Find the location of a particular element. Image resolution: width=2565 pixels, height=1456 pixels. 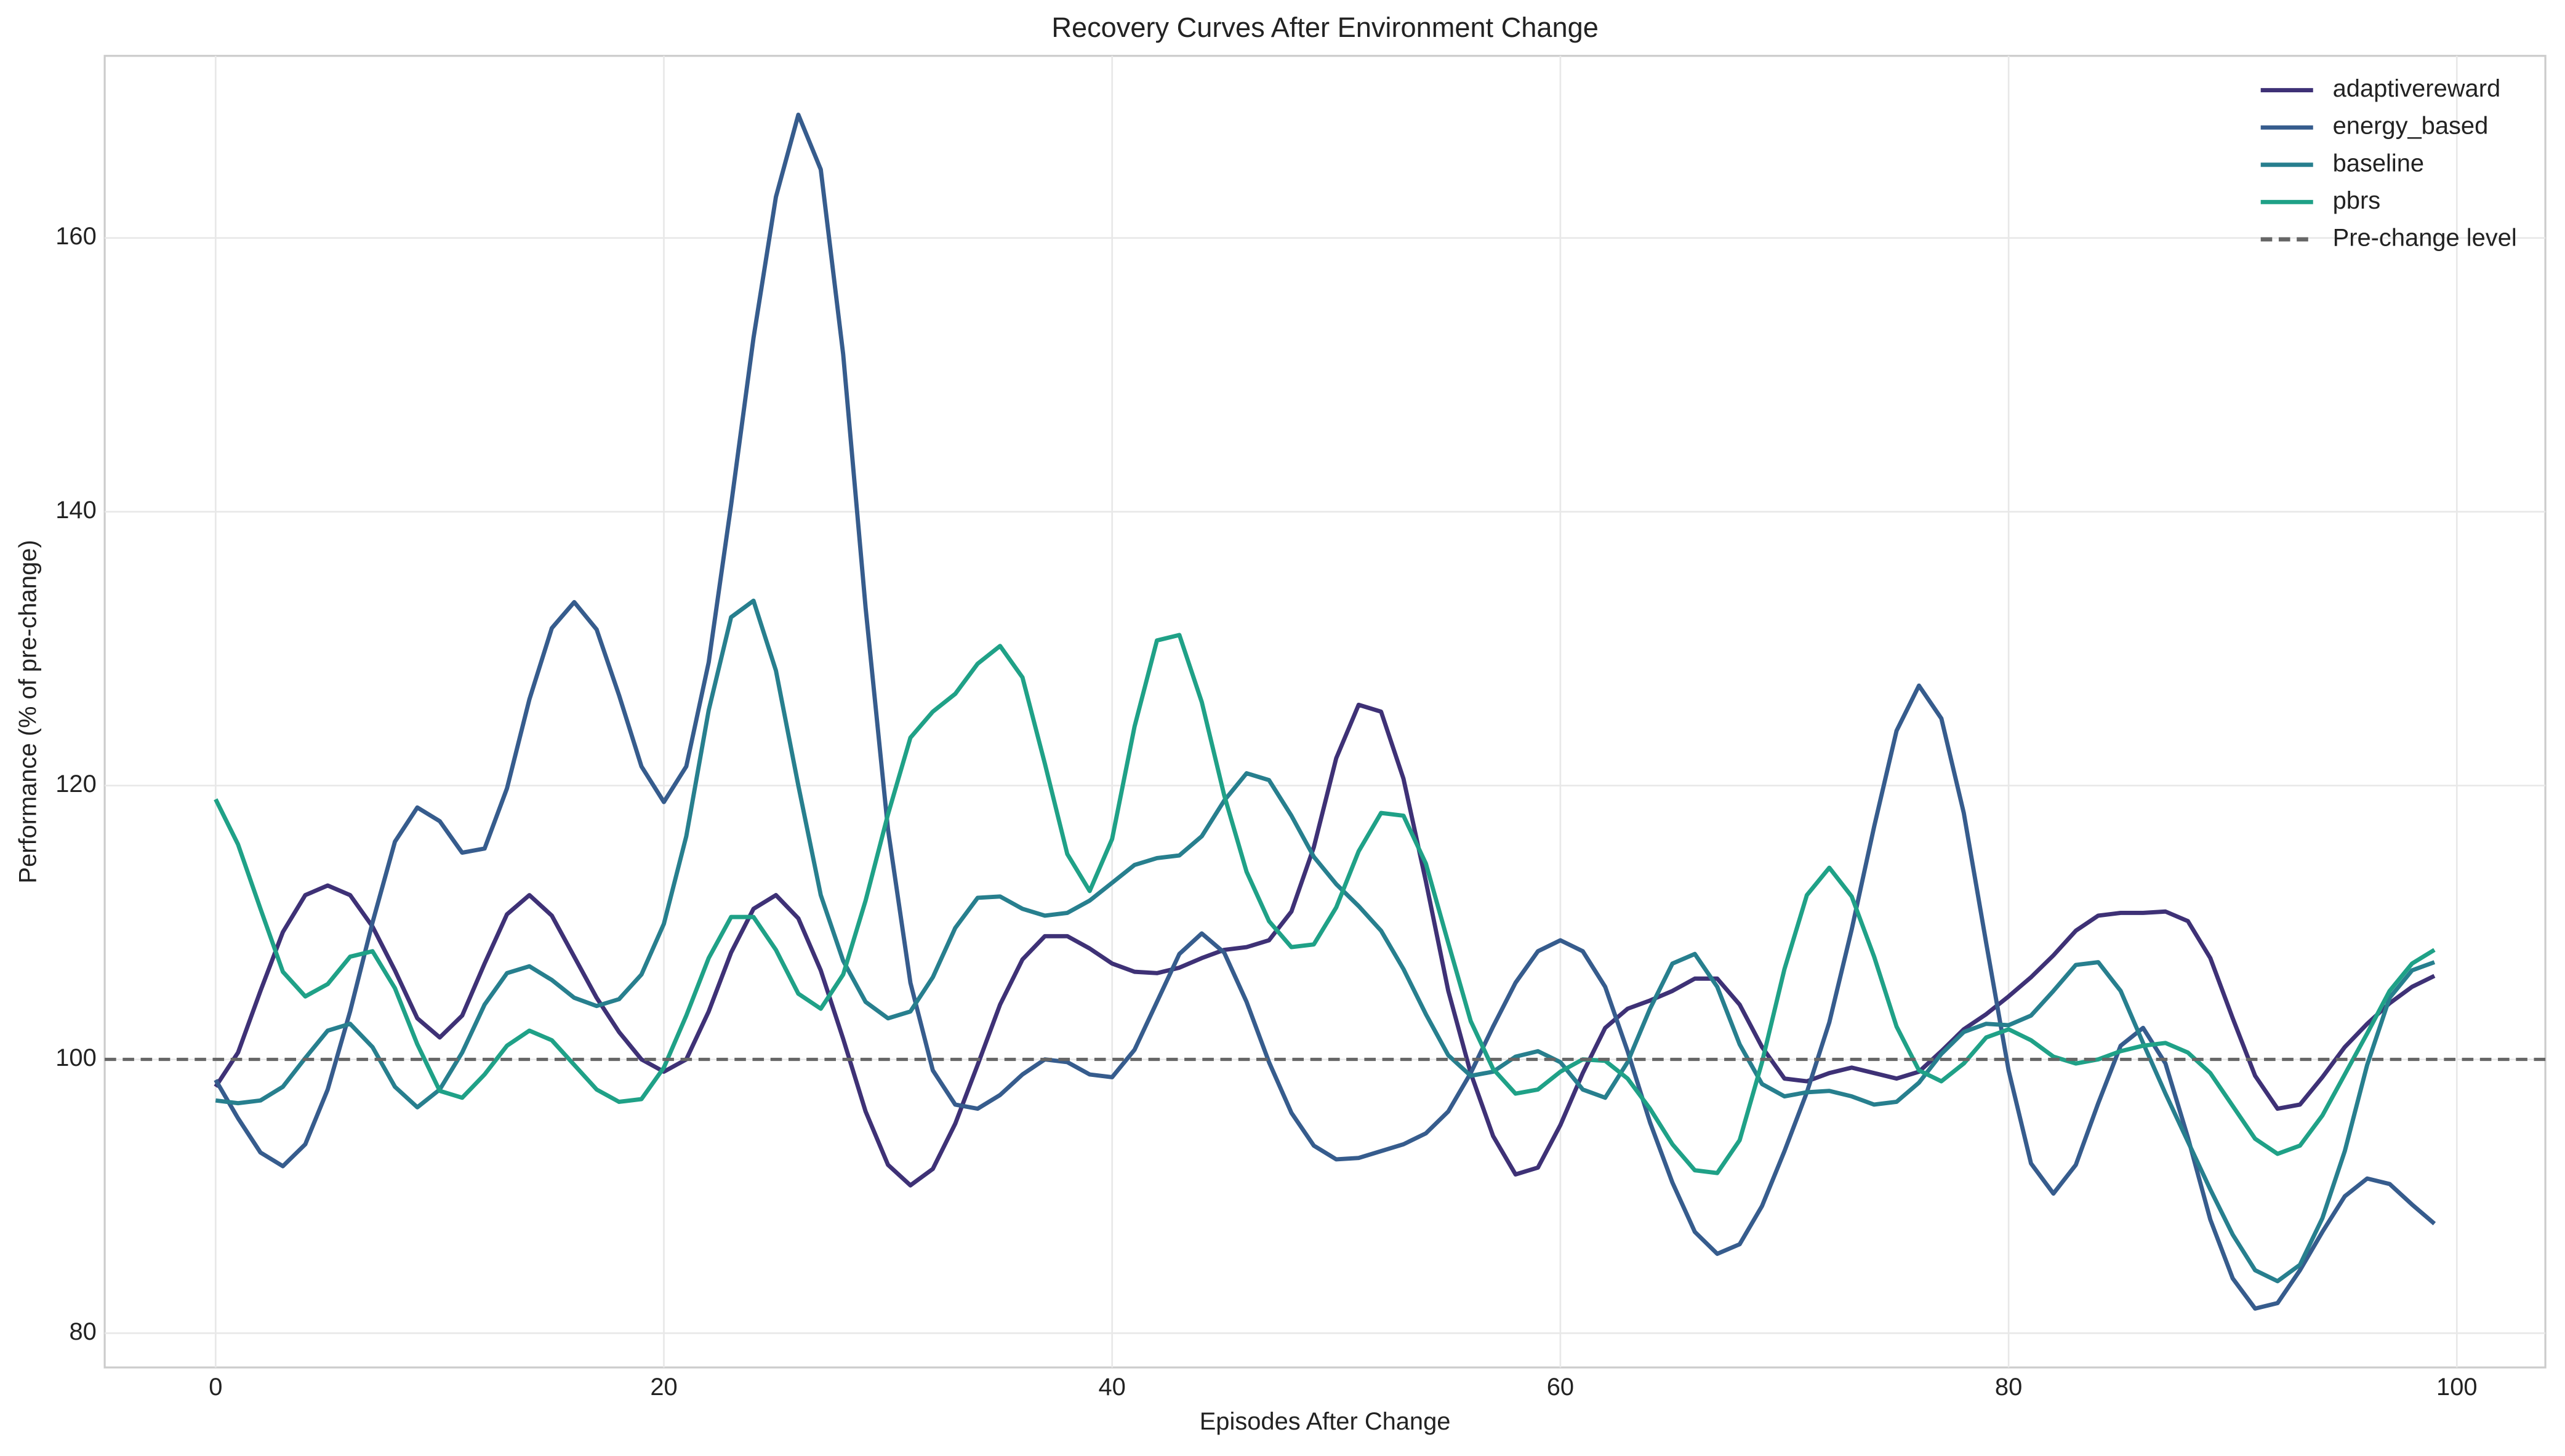

y-tick-label: 140 is located at coordinates (76, 510).